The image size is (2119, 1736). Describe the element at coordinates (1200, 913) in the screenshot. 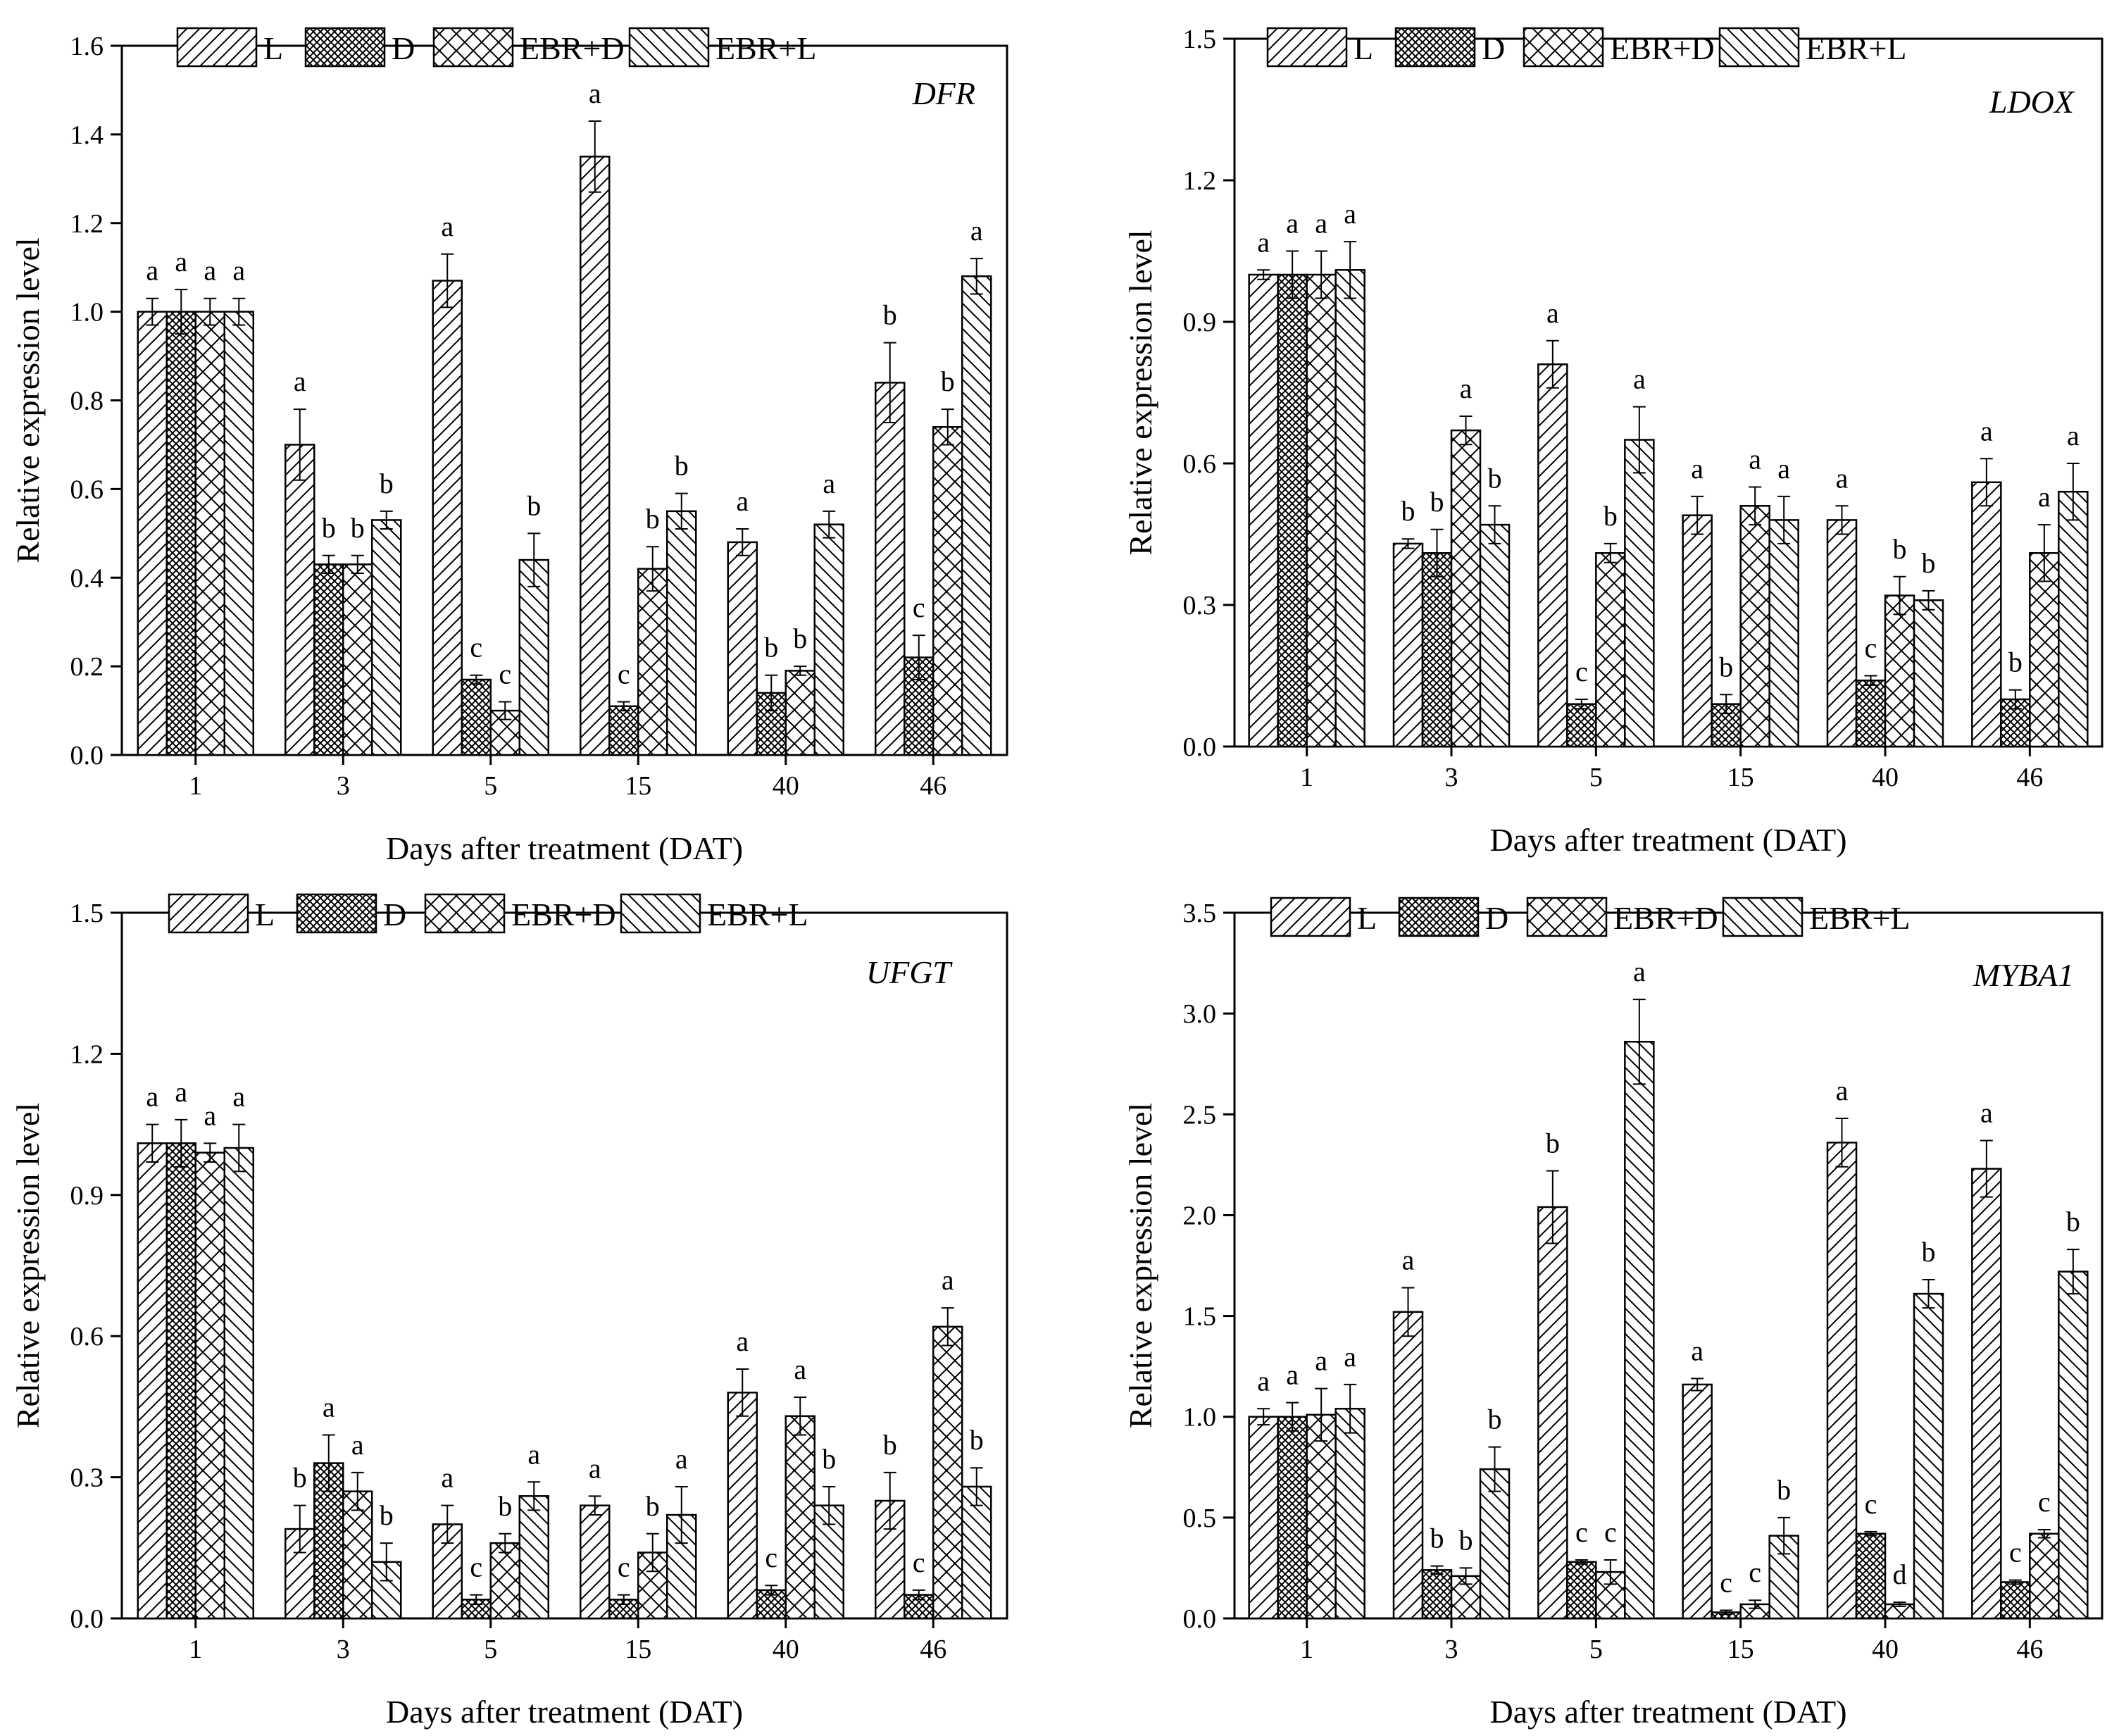

I see `y-tick-label: 3.5` at that location.